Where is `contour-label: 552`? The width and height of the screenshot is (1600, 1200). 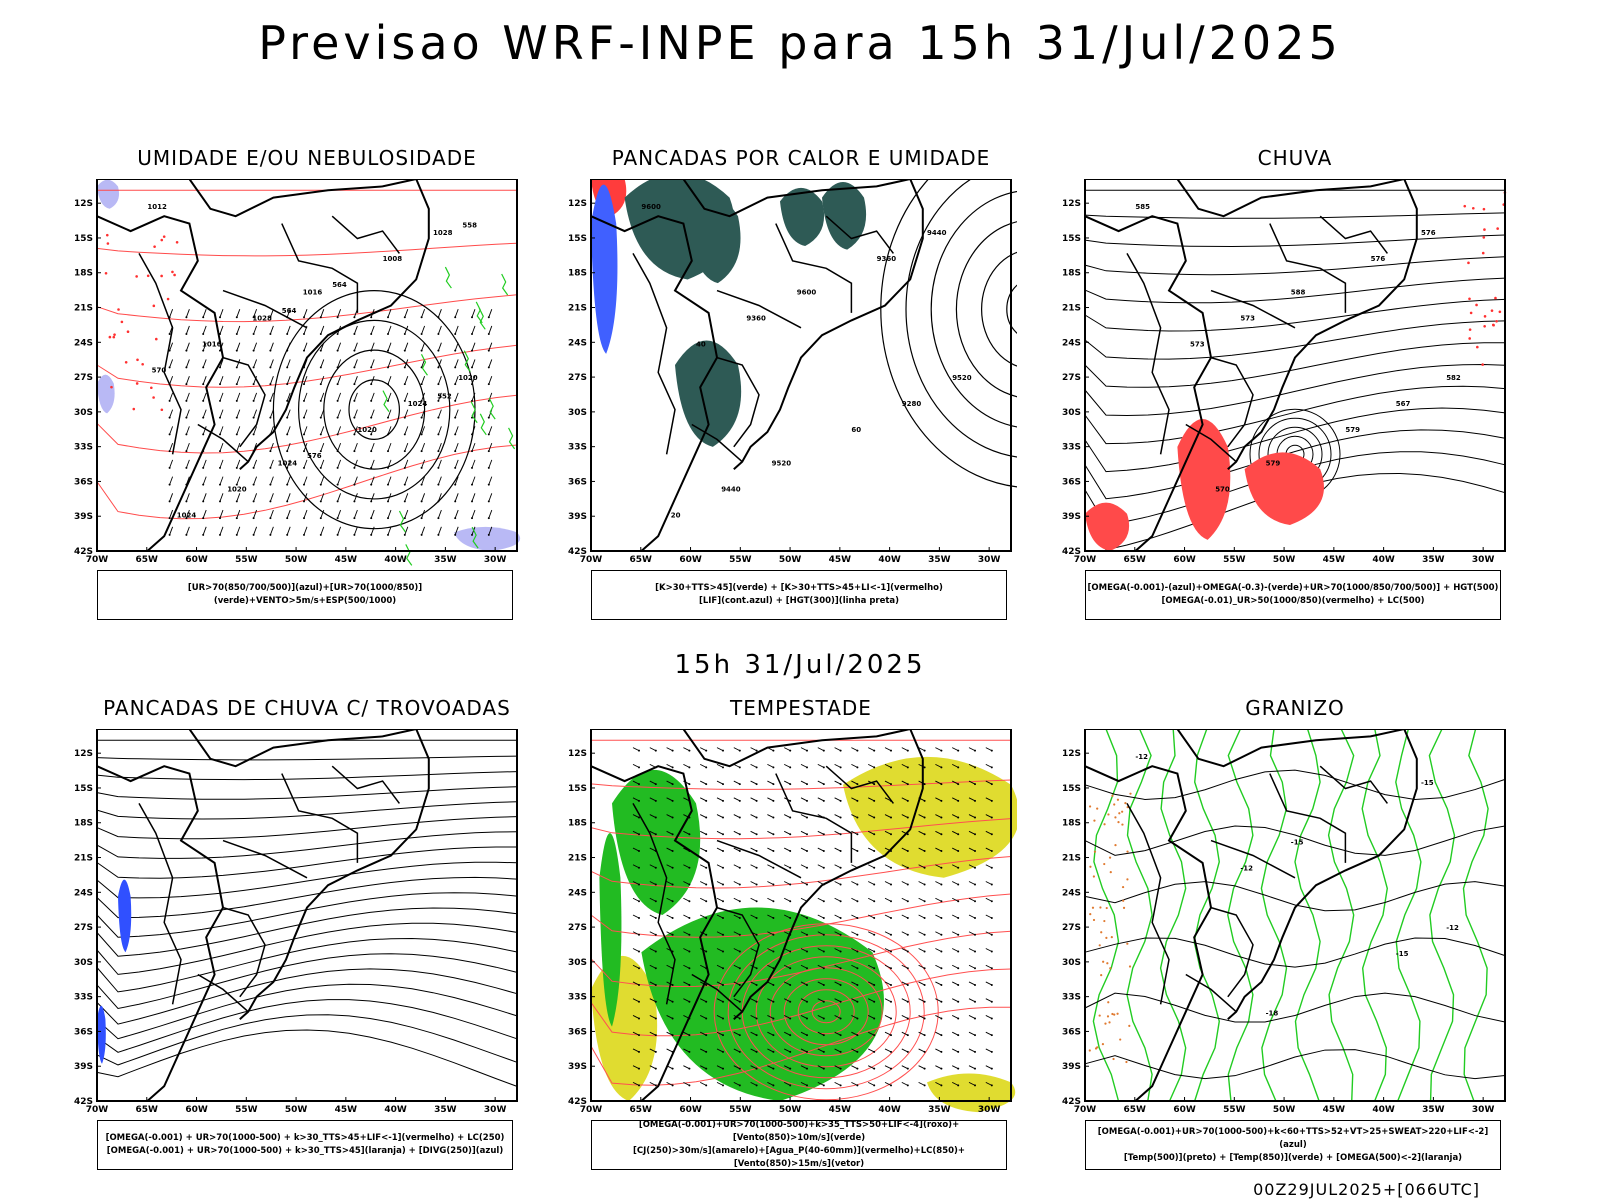
contour-label: 552 is located at coordinates (444, 396).